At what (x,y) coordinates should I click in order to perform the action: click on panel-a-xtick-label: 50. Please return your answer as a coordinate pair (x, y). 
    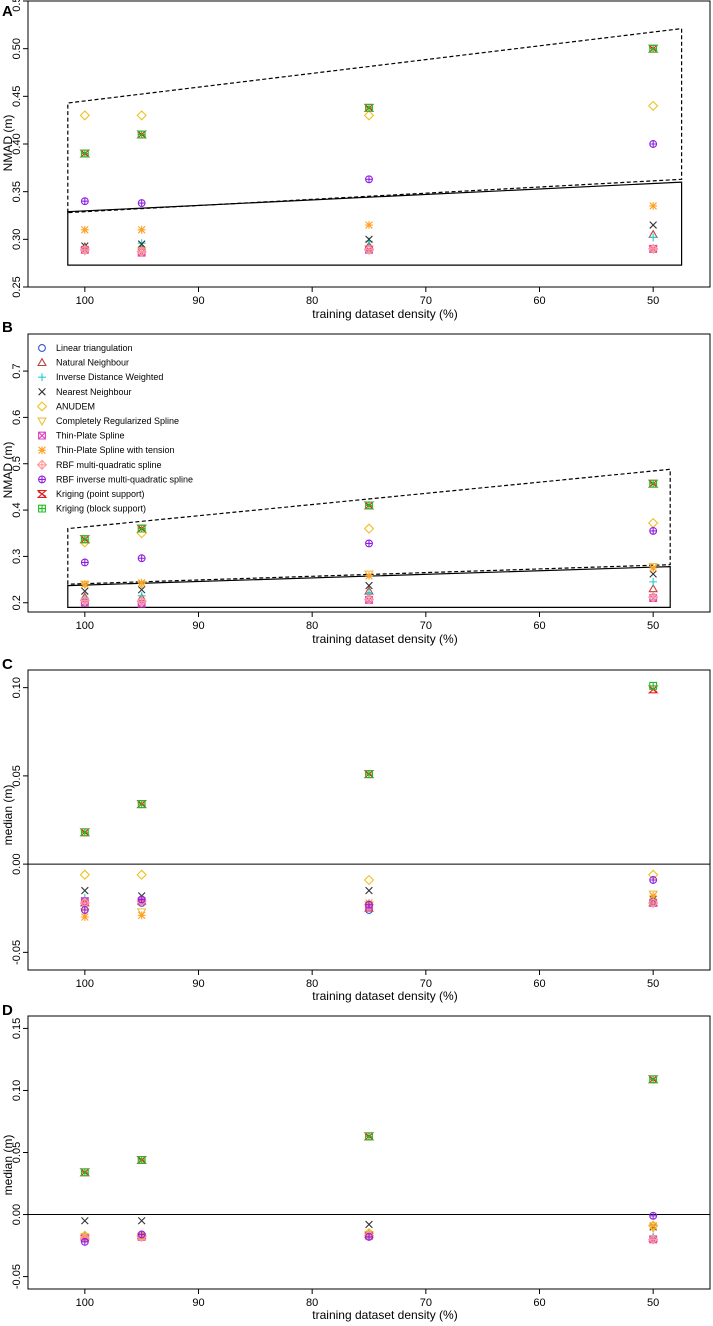
    Looking at the image, I should click on (653, 301).